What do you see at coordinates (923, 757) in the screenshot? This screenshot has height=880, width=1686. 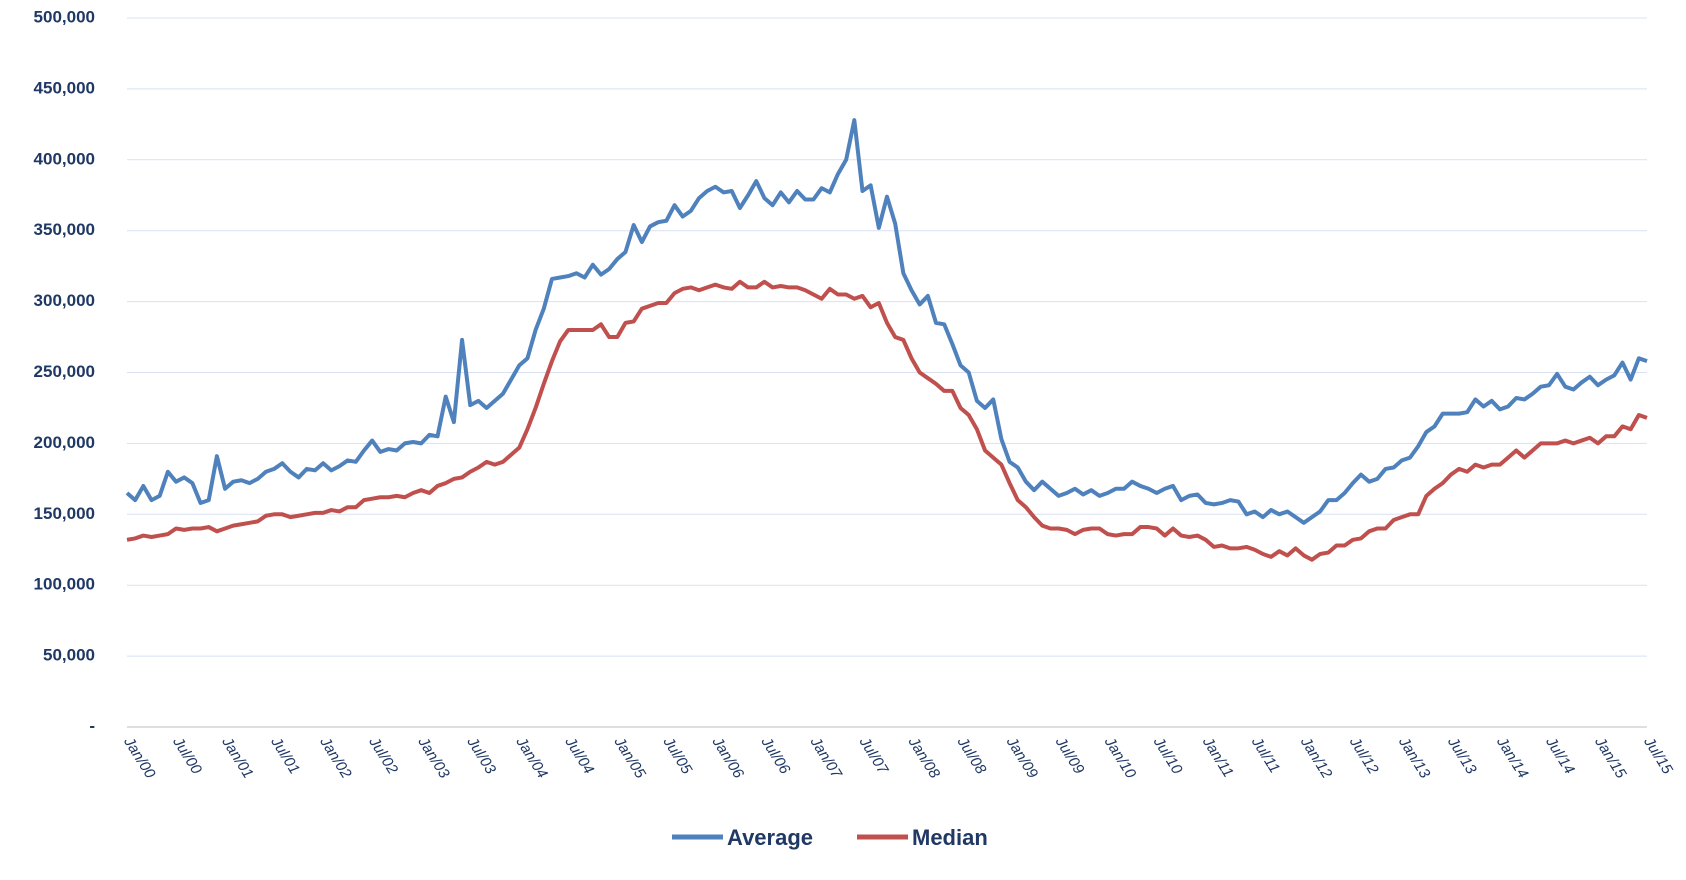 I see `x-tick-label: Jan/08` at bounding box center [923, 757].